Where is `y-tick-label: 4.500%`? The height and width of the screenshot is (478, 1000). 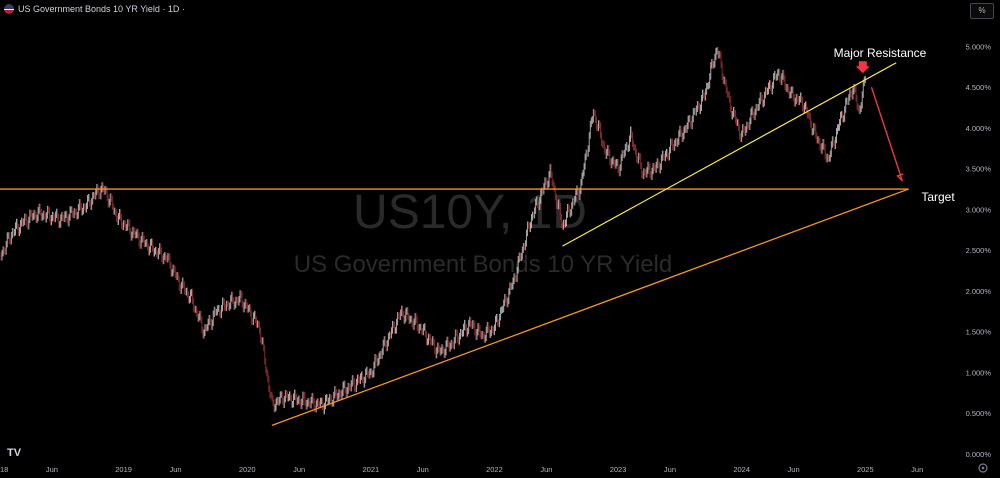 y-tick-label: 4.500% is located at coordinates (979, 87).